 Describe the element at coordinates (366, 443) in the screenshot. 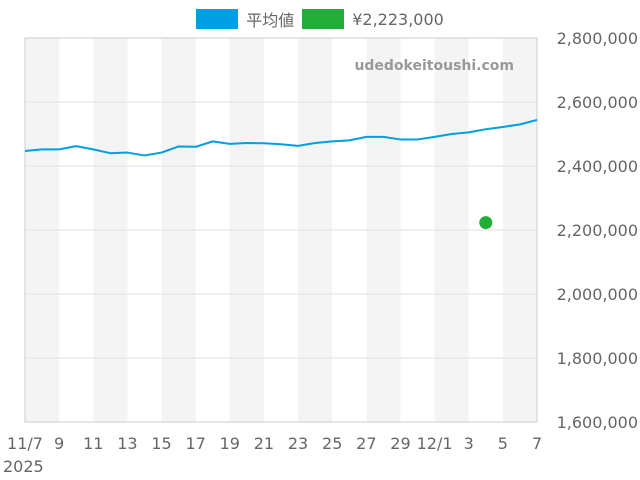

I see `x-tick-label: 27` at that location.